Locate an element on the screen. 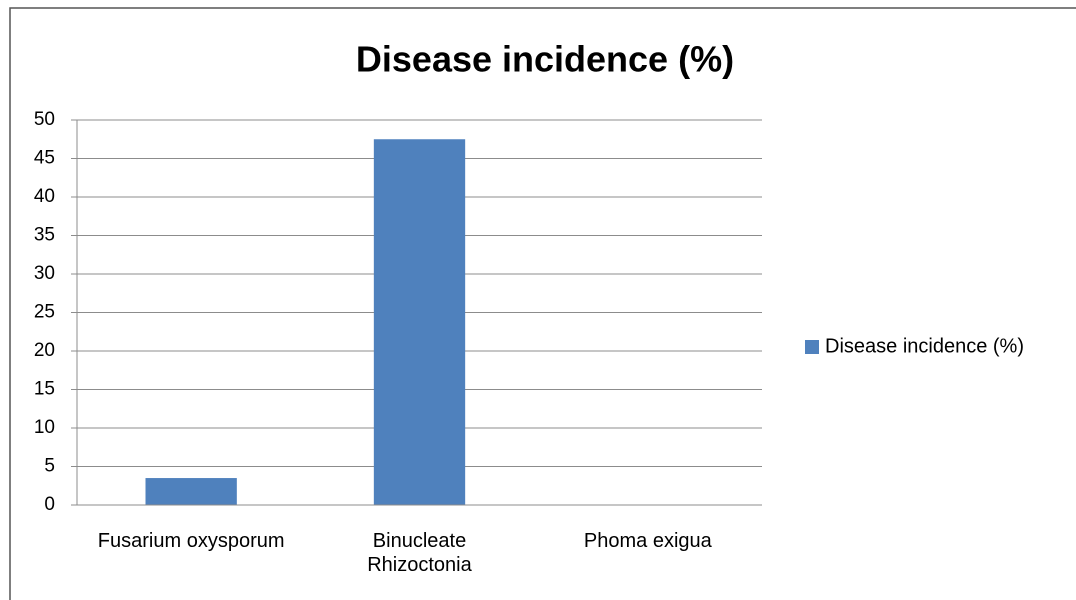 The image size is (1076, 600). legend-swatch is located at coordinates (812, 347).